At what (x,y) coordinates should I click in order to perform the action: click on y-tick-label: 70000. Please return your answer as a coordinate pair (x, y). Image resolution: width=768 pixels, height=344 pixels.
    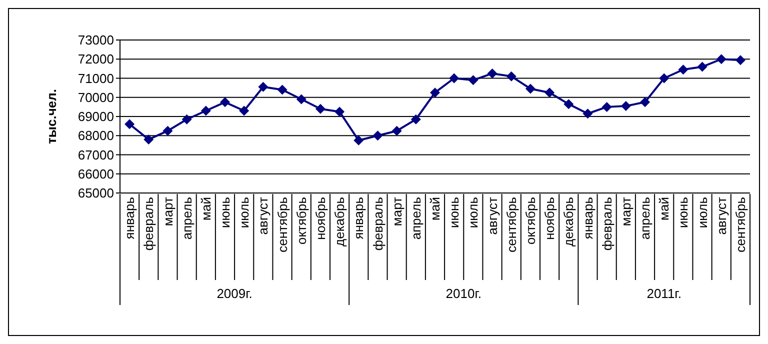
    Looking at the image, I should click on (96, 97).